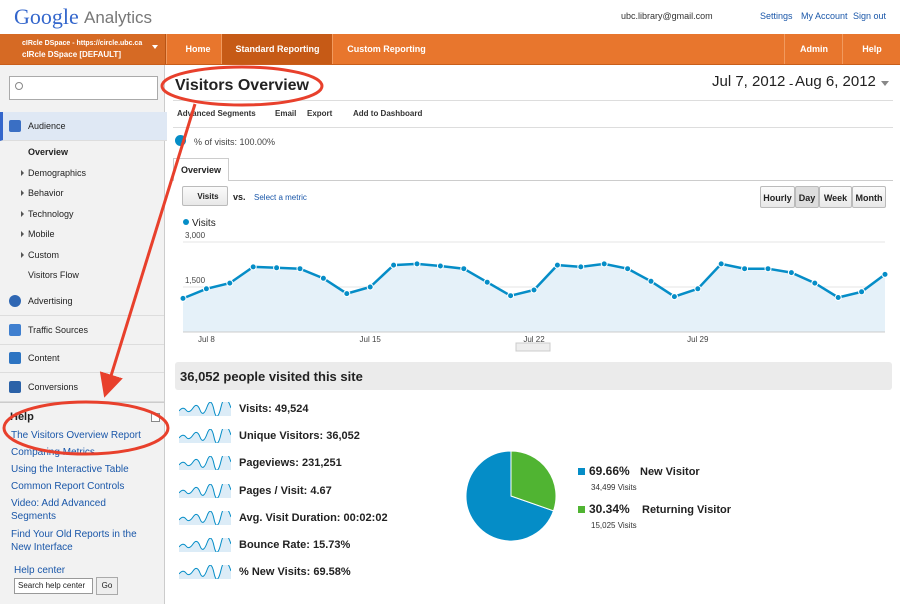 This screenshot has width=900, height=604. Describe the element at coordinates (670, 472) in the screenshot. I see `pie-category: New Visitor` at that location.